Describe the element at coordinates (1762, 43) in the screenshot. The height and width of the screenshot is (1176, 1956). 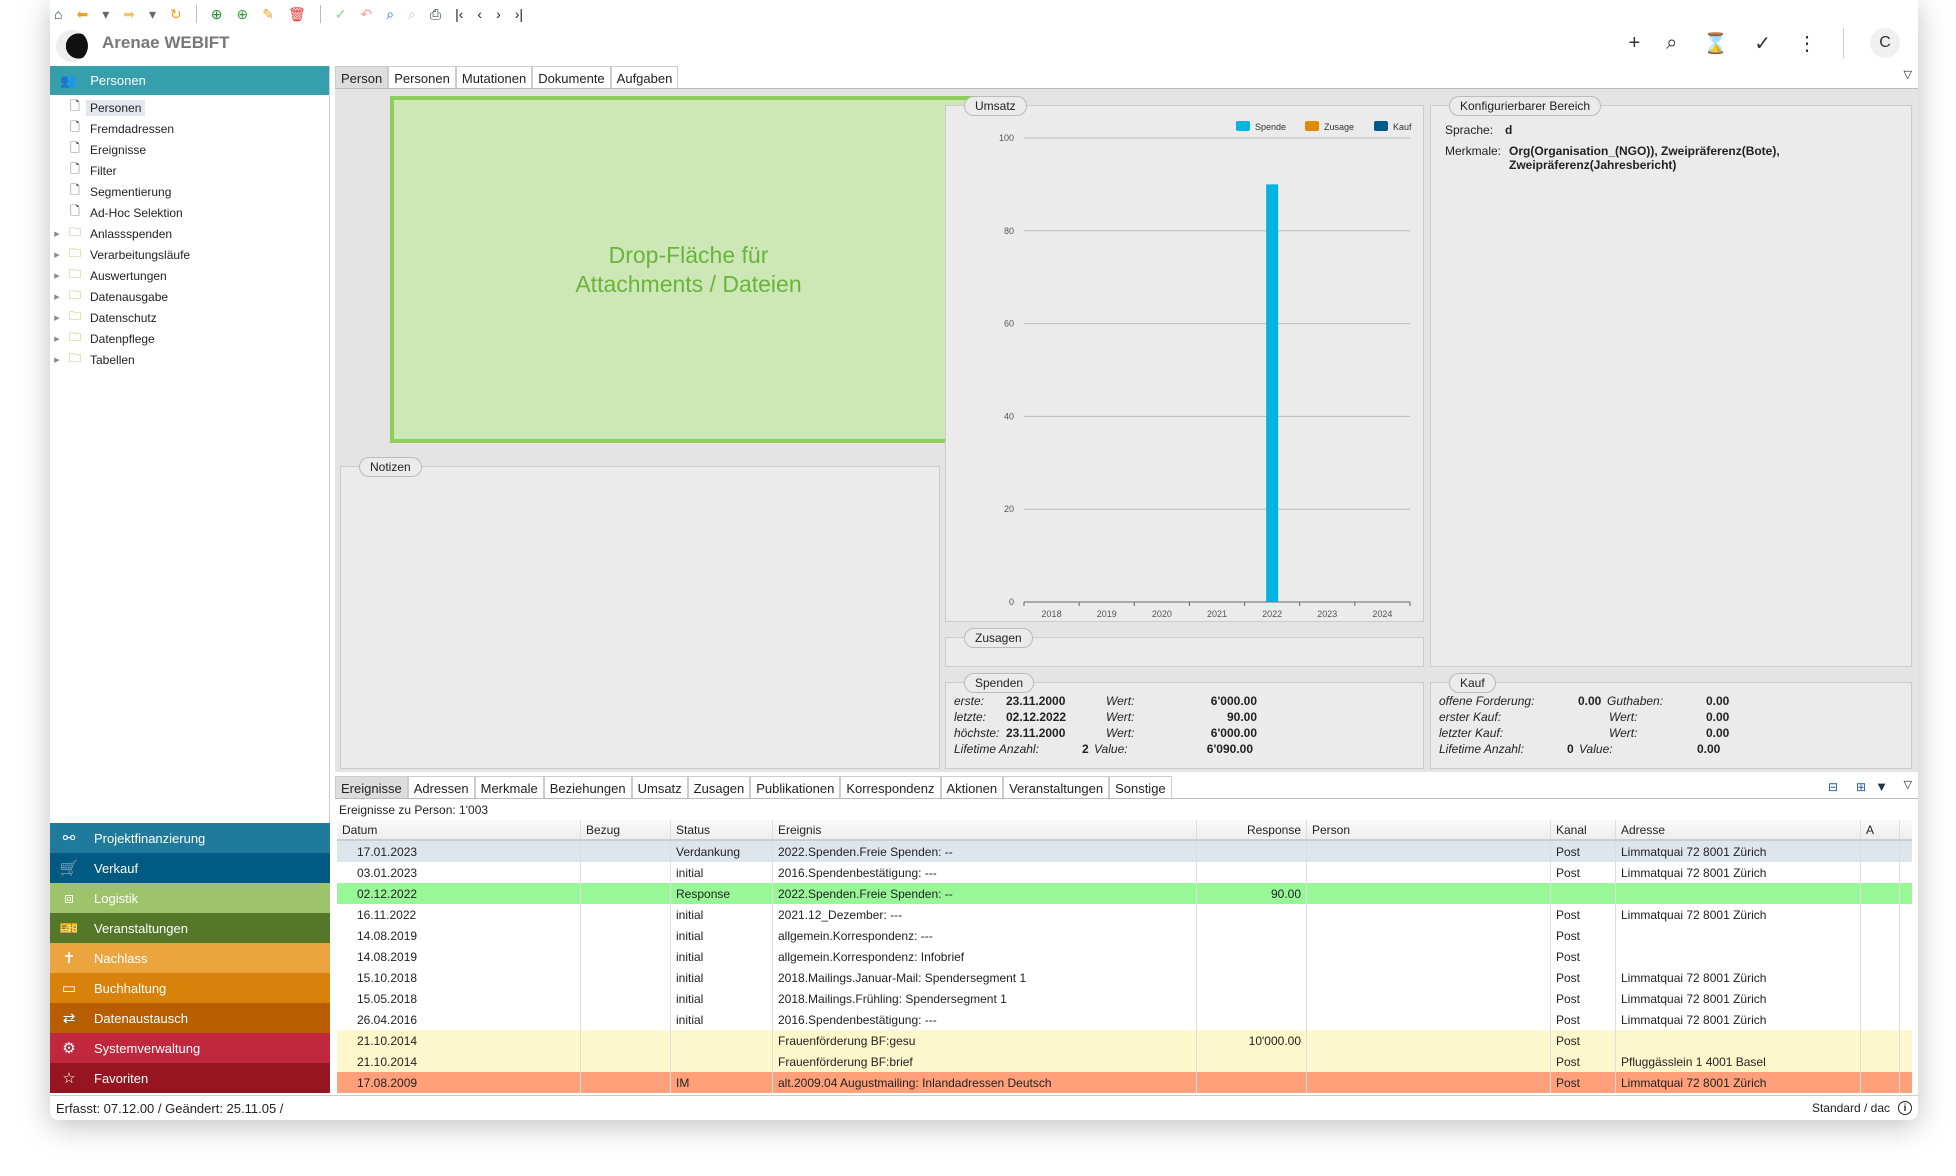
I see `check-circle-icon: ✓` at that location.